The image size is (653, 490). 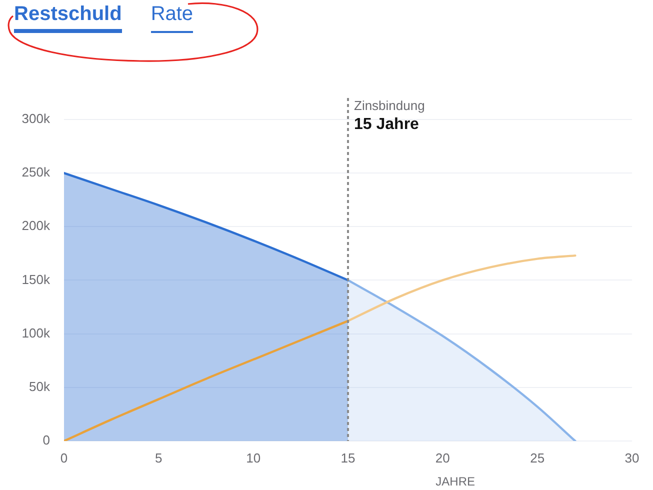 What do you see at coordinates (158, 458) in the screenshot?
I see `x-tick-label: 5` at bounding box center [158, 458].